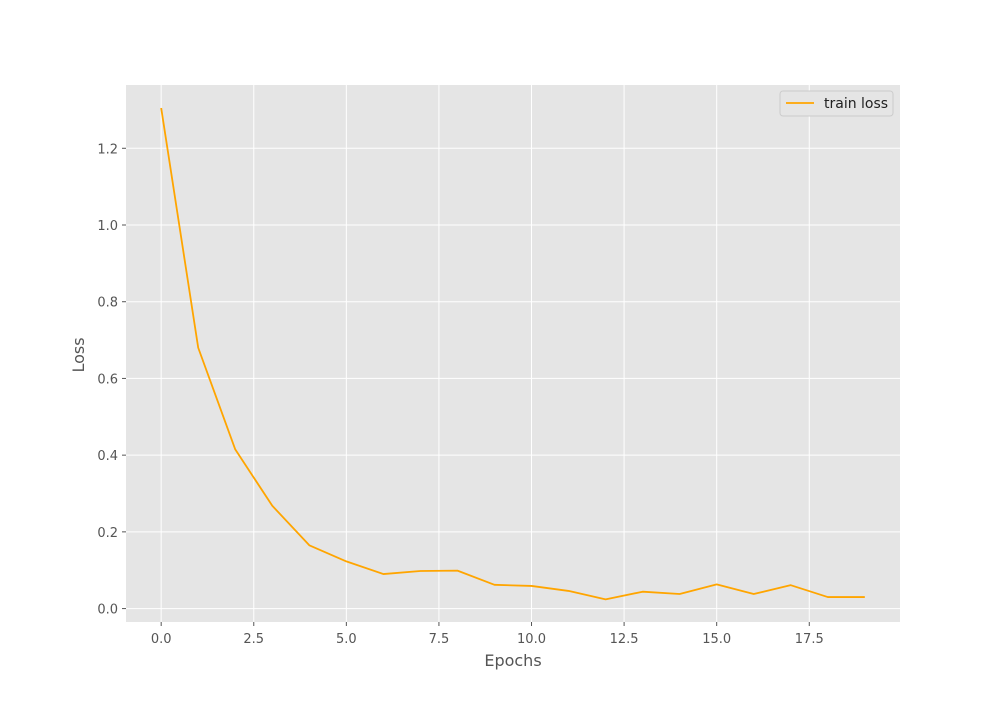 Image resolution: width=1000 pixels, height=704 pixels. Describe the element at coordinates (107, 379) in the screenshot. I see `y-tick-label: 0.6` at that location.